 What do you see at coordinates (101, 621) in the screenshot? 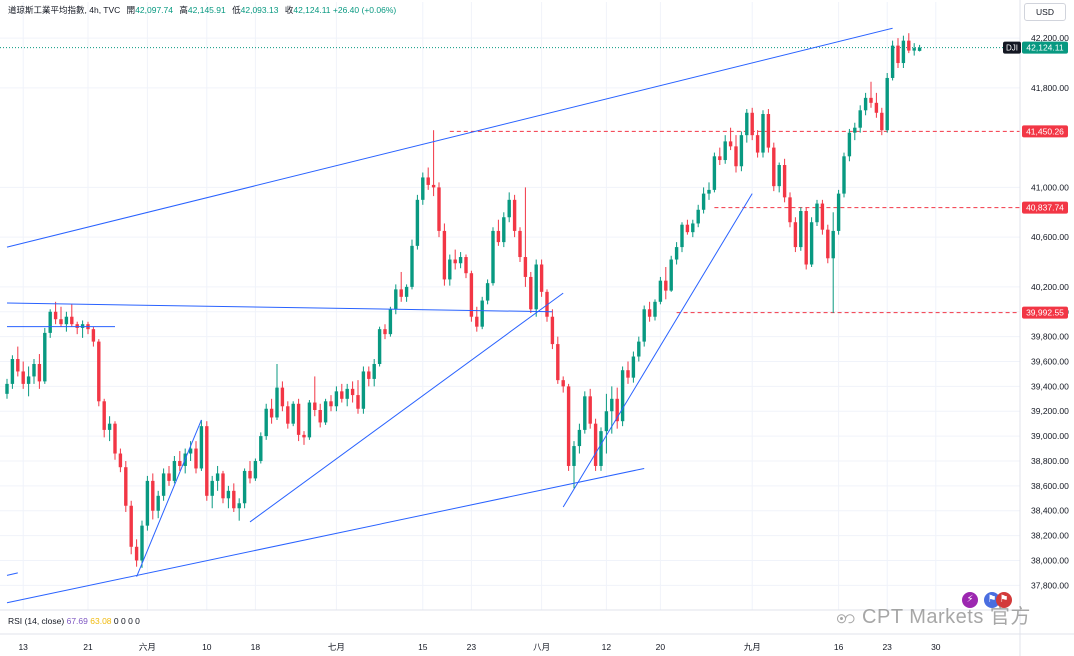
I see `rsi-ma-value: 63.08` at bounding box center [101, 621].